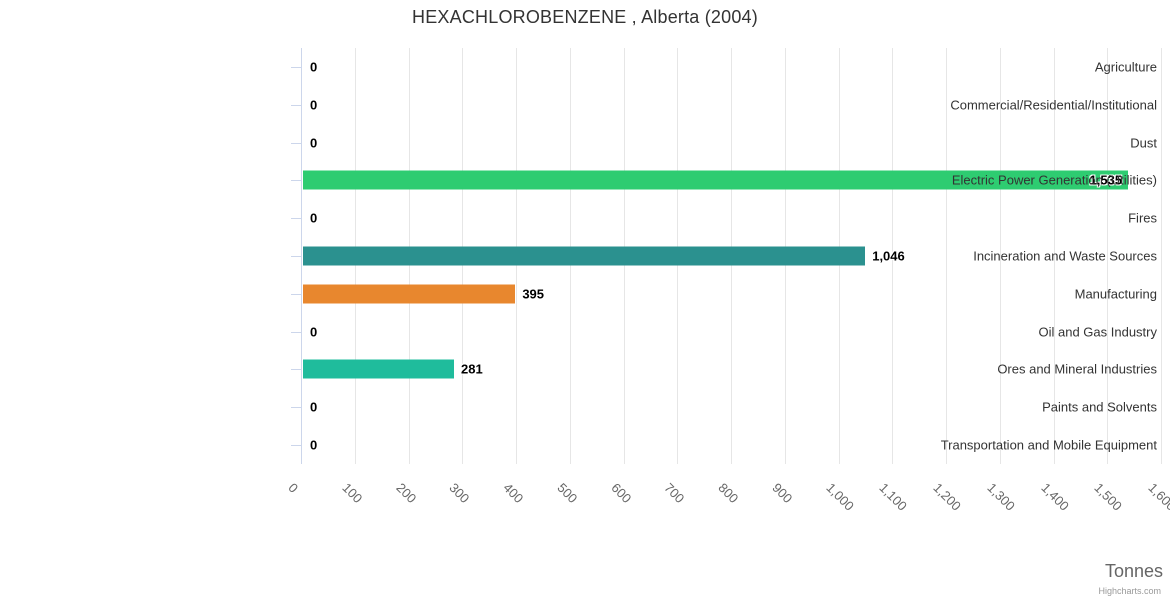 The width and height of the screenshot is (1170, 600). I want to click on category-label: Oil and Gas Industry, so click(1098, 332).